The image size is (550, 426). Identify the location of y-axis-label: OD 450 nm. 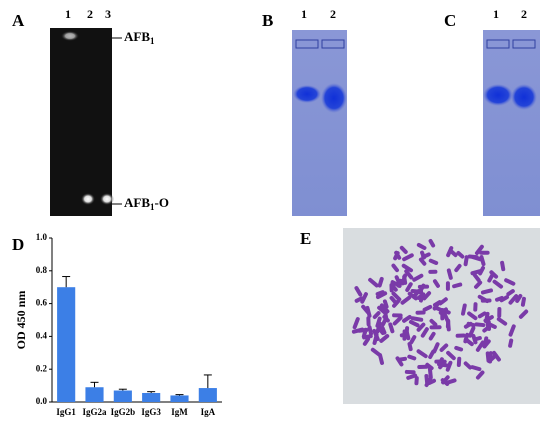
(21, 320).